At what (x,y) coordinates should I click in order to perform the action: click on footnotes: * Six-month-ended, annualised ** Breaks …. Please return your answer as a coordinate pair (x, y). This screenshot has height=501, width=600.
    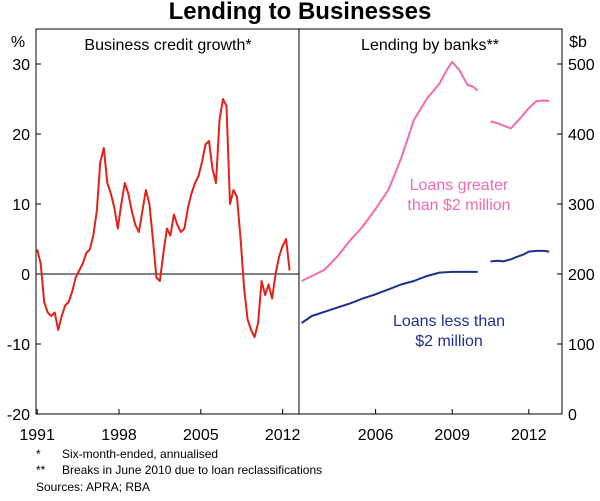
    Looking at the image, I should click on (179, 470).